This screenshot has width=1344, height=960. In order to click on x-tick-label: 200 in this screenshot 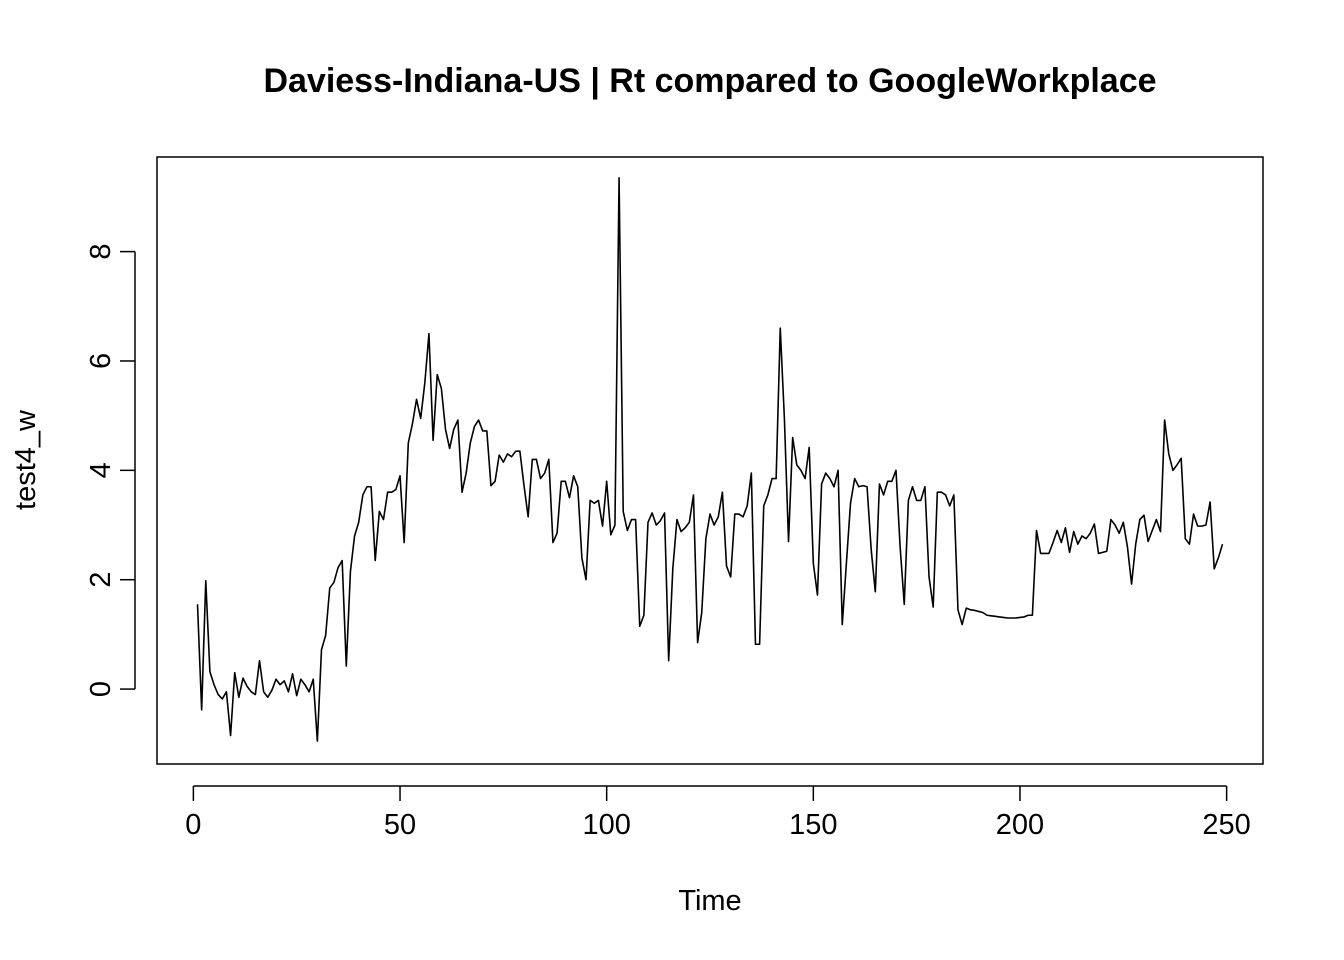, I will do `click(1020, 825)`.